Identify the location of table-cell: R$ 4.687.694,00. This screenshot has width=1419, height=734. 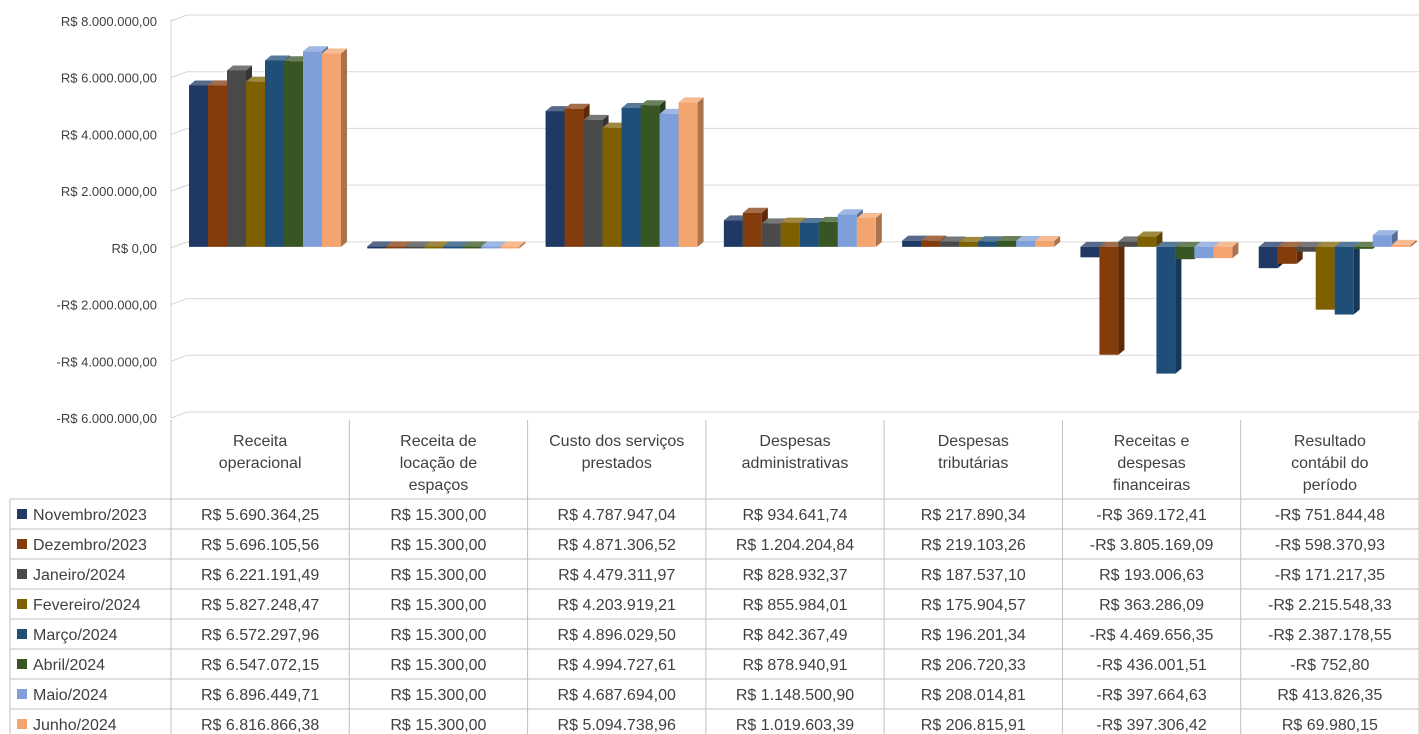
(617, 695).